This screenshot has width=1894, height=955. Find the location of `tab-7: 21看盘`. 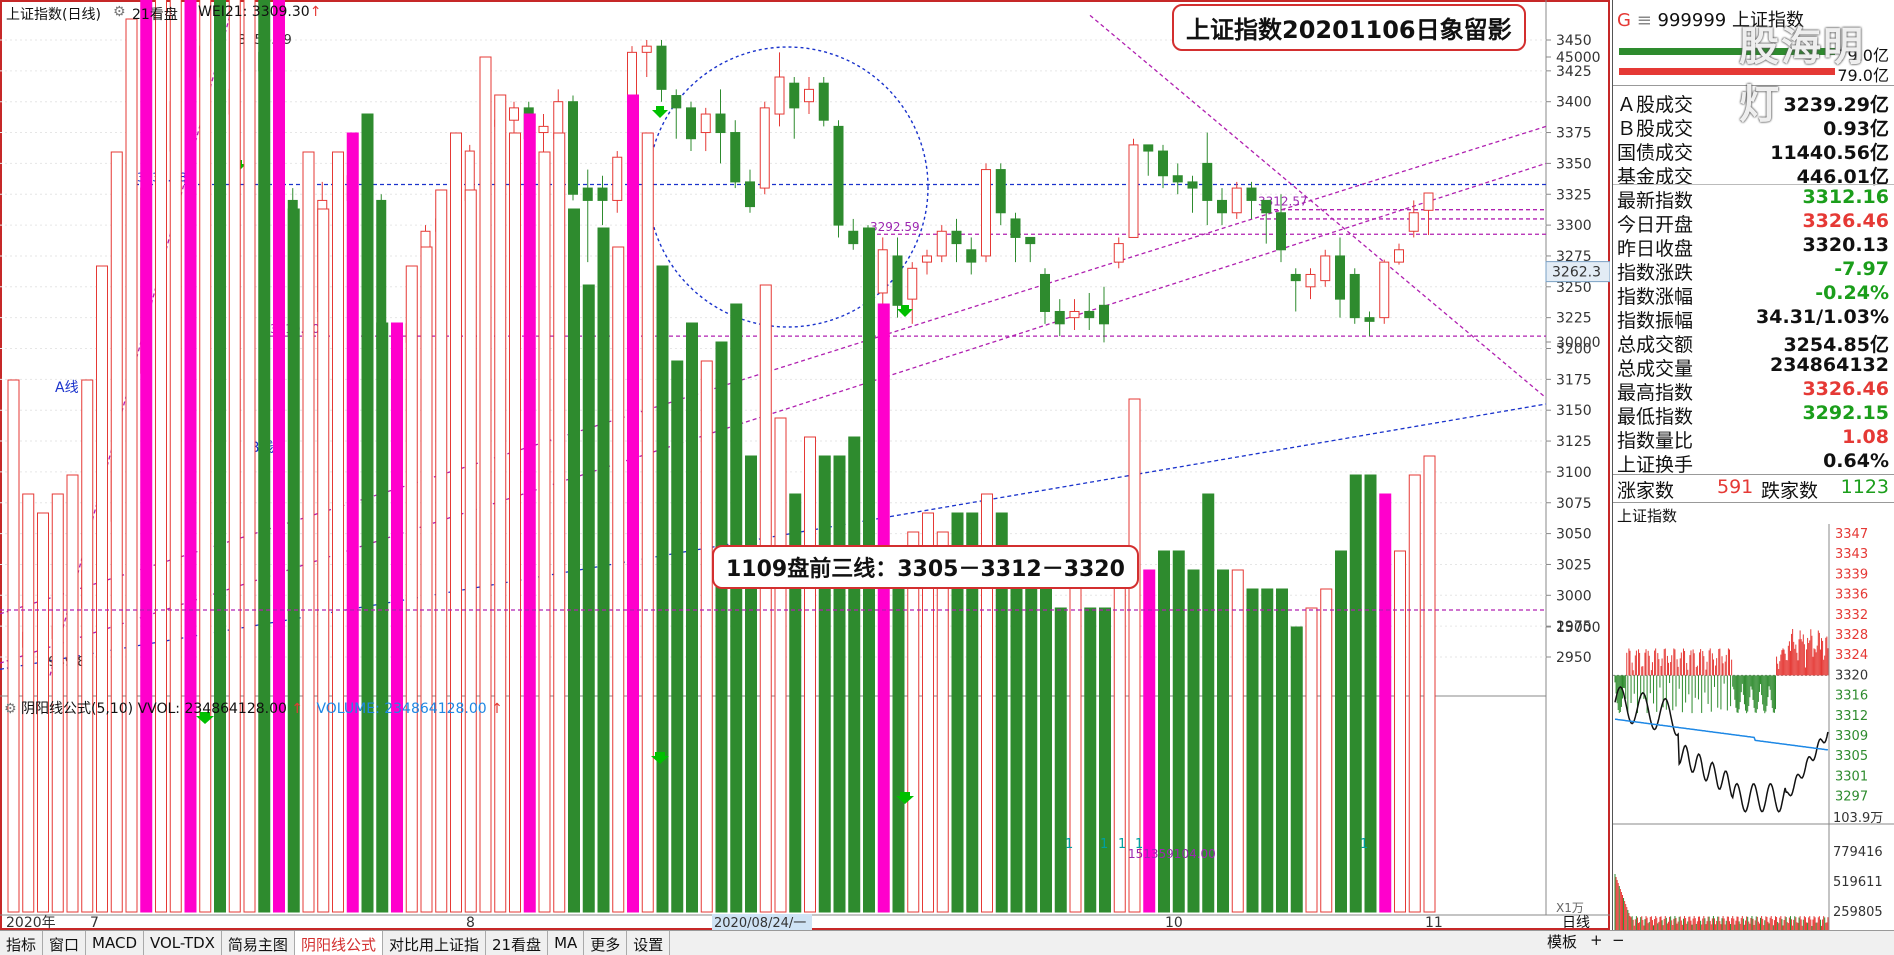

tab-7: 21看盘 is located at coordinates (517, 943).